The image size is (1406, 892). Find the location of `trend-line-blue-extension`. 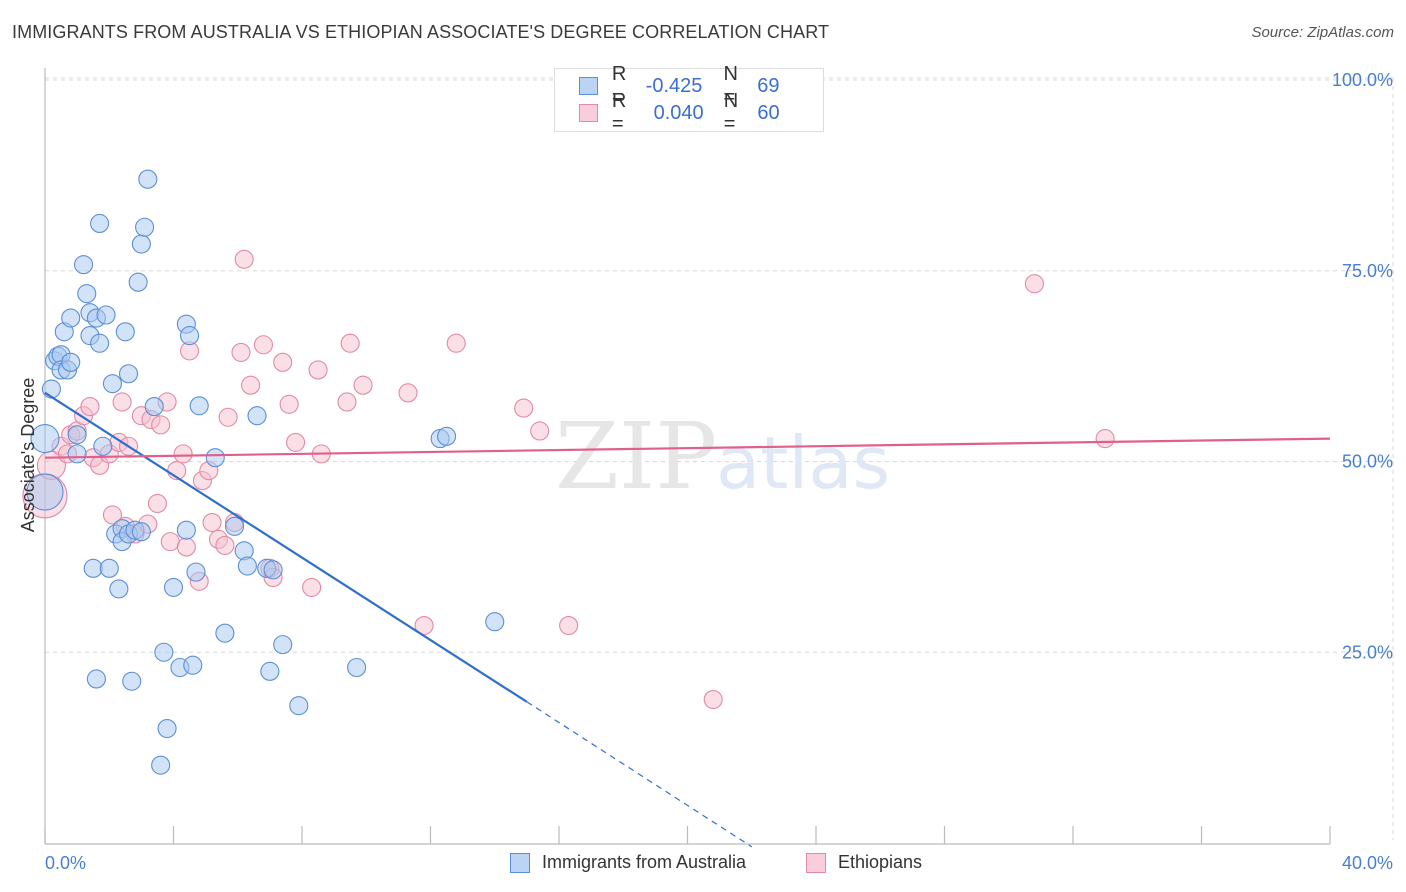

trend-line-blue-extension is located at coordinates (639, 774).